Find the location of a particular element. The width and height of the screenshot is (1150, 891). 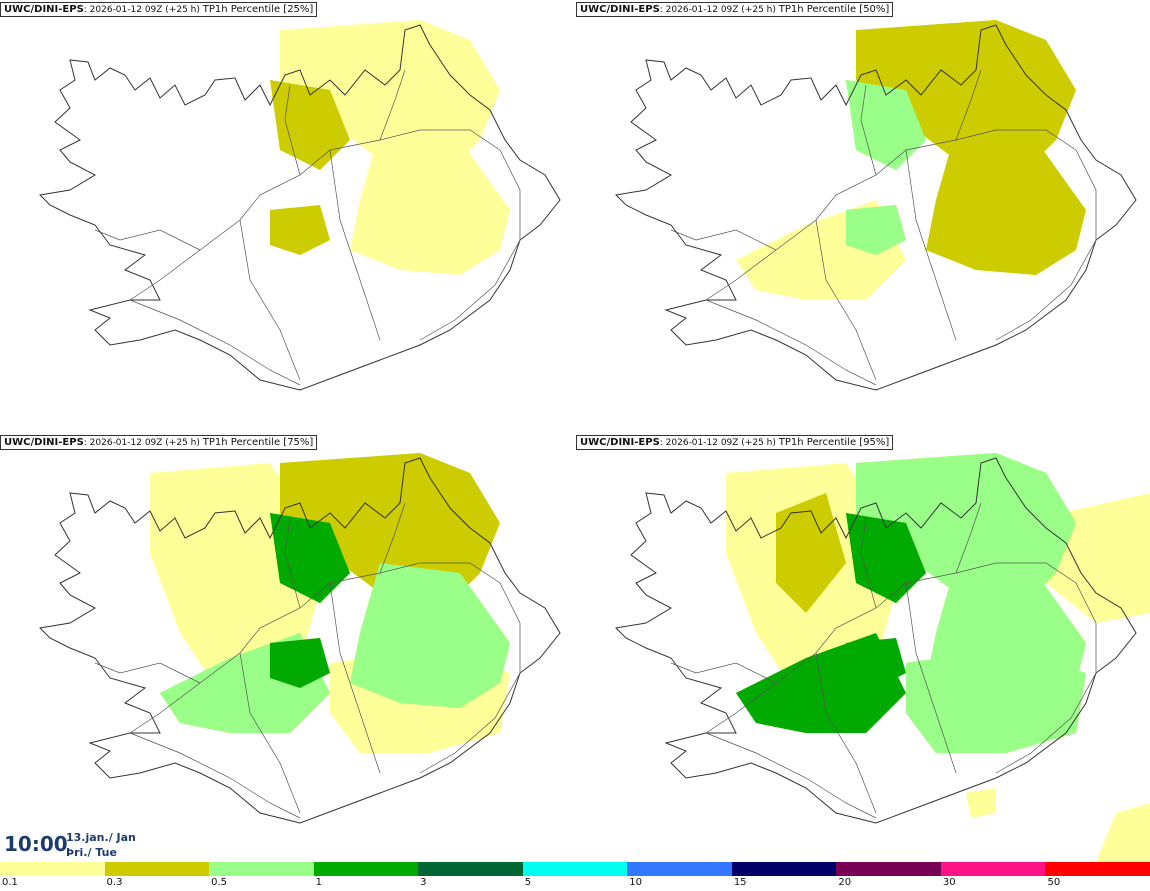

legend-label: 20 is located at coordinates (845, 882).